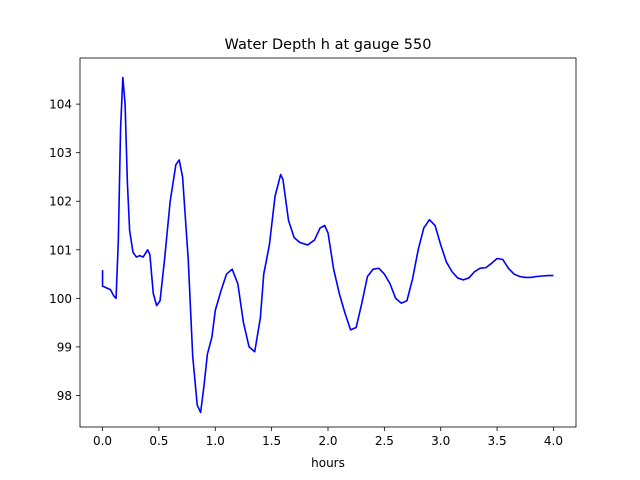 The width and height of the screenshot is (640, 480). What do you see at coordinates (215, 441) in the screenshot?
I see `x-tick-label: 1.0` at bounding box center [215, 441].